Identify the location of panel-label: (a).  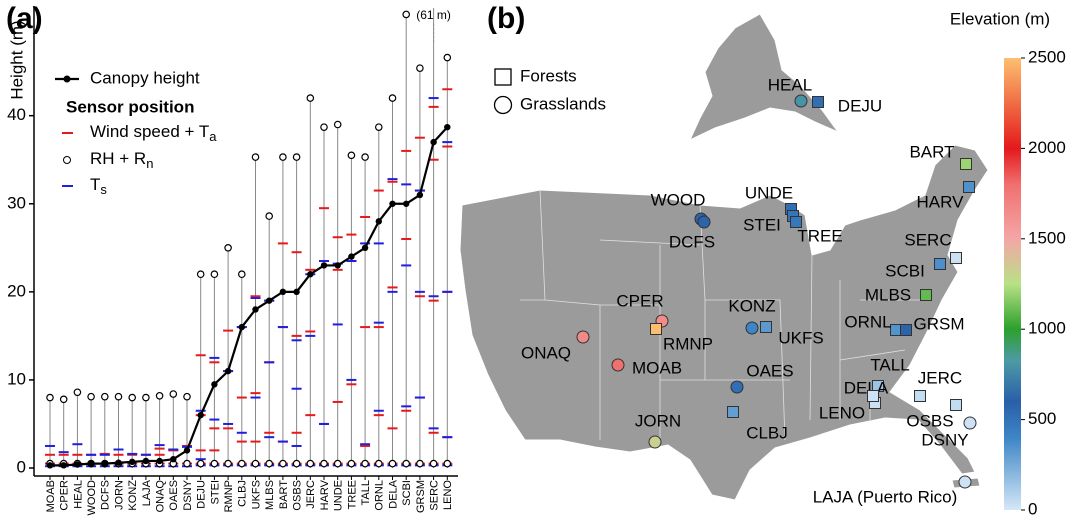
(24, 18).